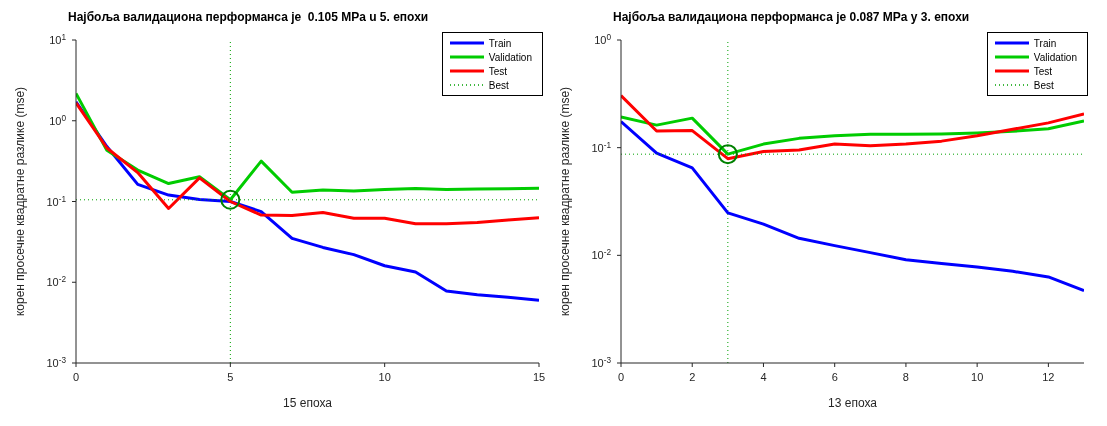  What do you see at coordinates (692, 377) in the screenshot?
I see `x-tick-label: 2` at bounding box center [692, 377].